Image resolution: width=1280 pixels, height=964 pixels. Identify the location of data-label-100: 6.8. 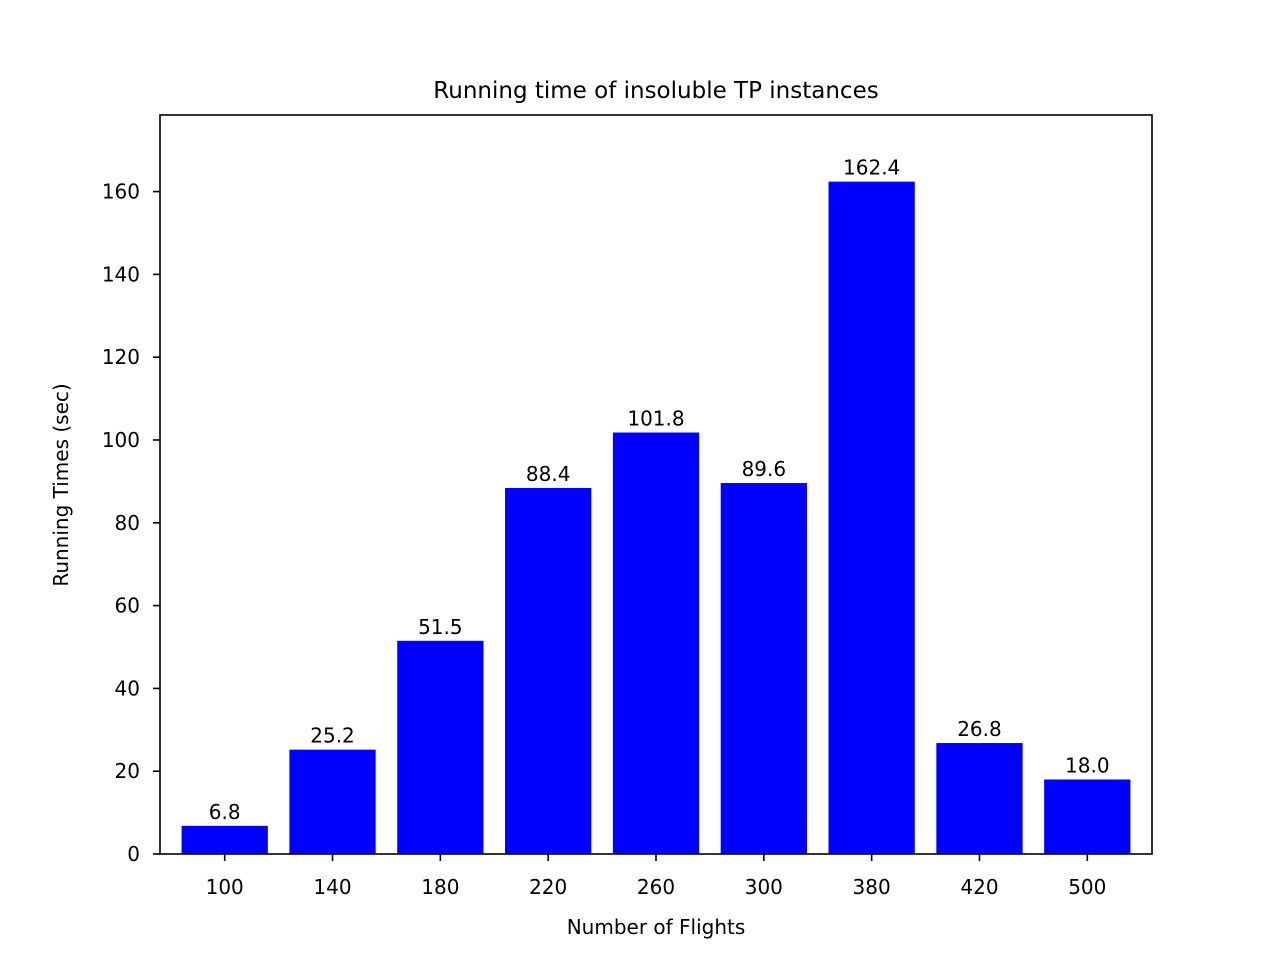
(225, 812).